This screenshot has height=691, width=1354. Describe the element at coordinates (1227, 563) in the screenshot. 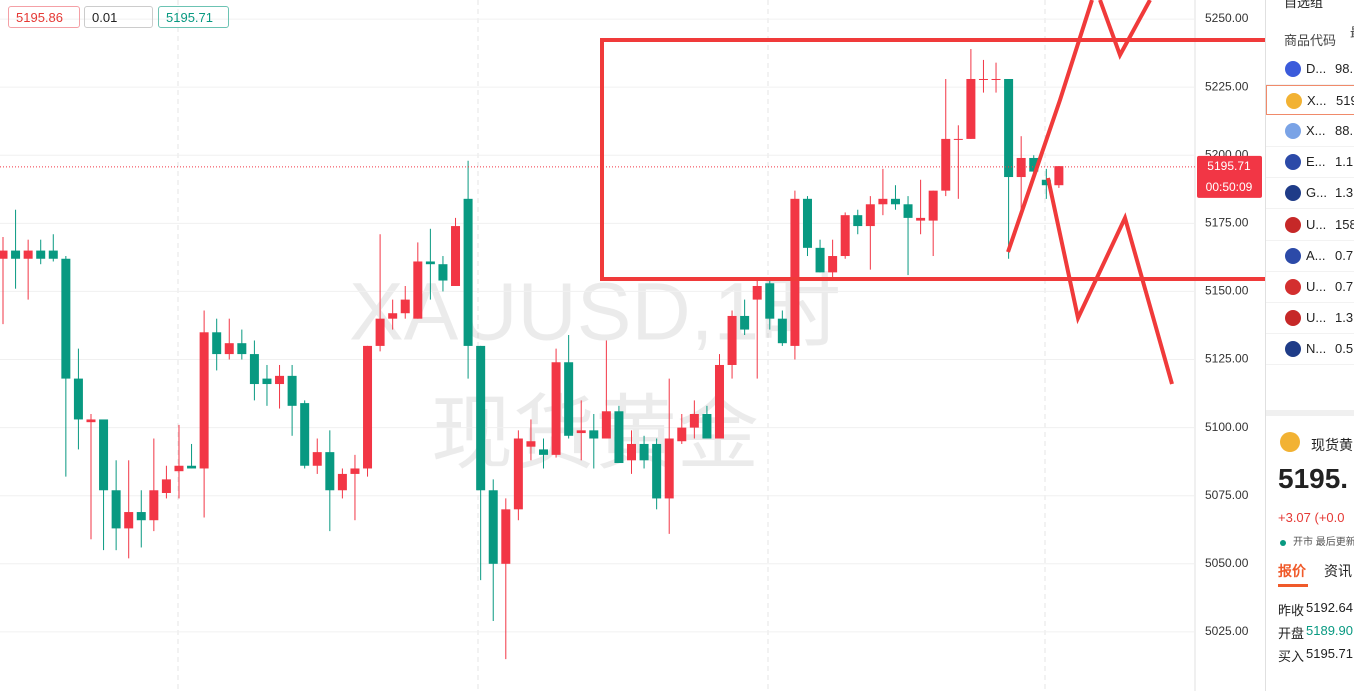

I see `y-tick-label: 5050.00` at that location.